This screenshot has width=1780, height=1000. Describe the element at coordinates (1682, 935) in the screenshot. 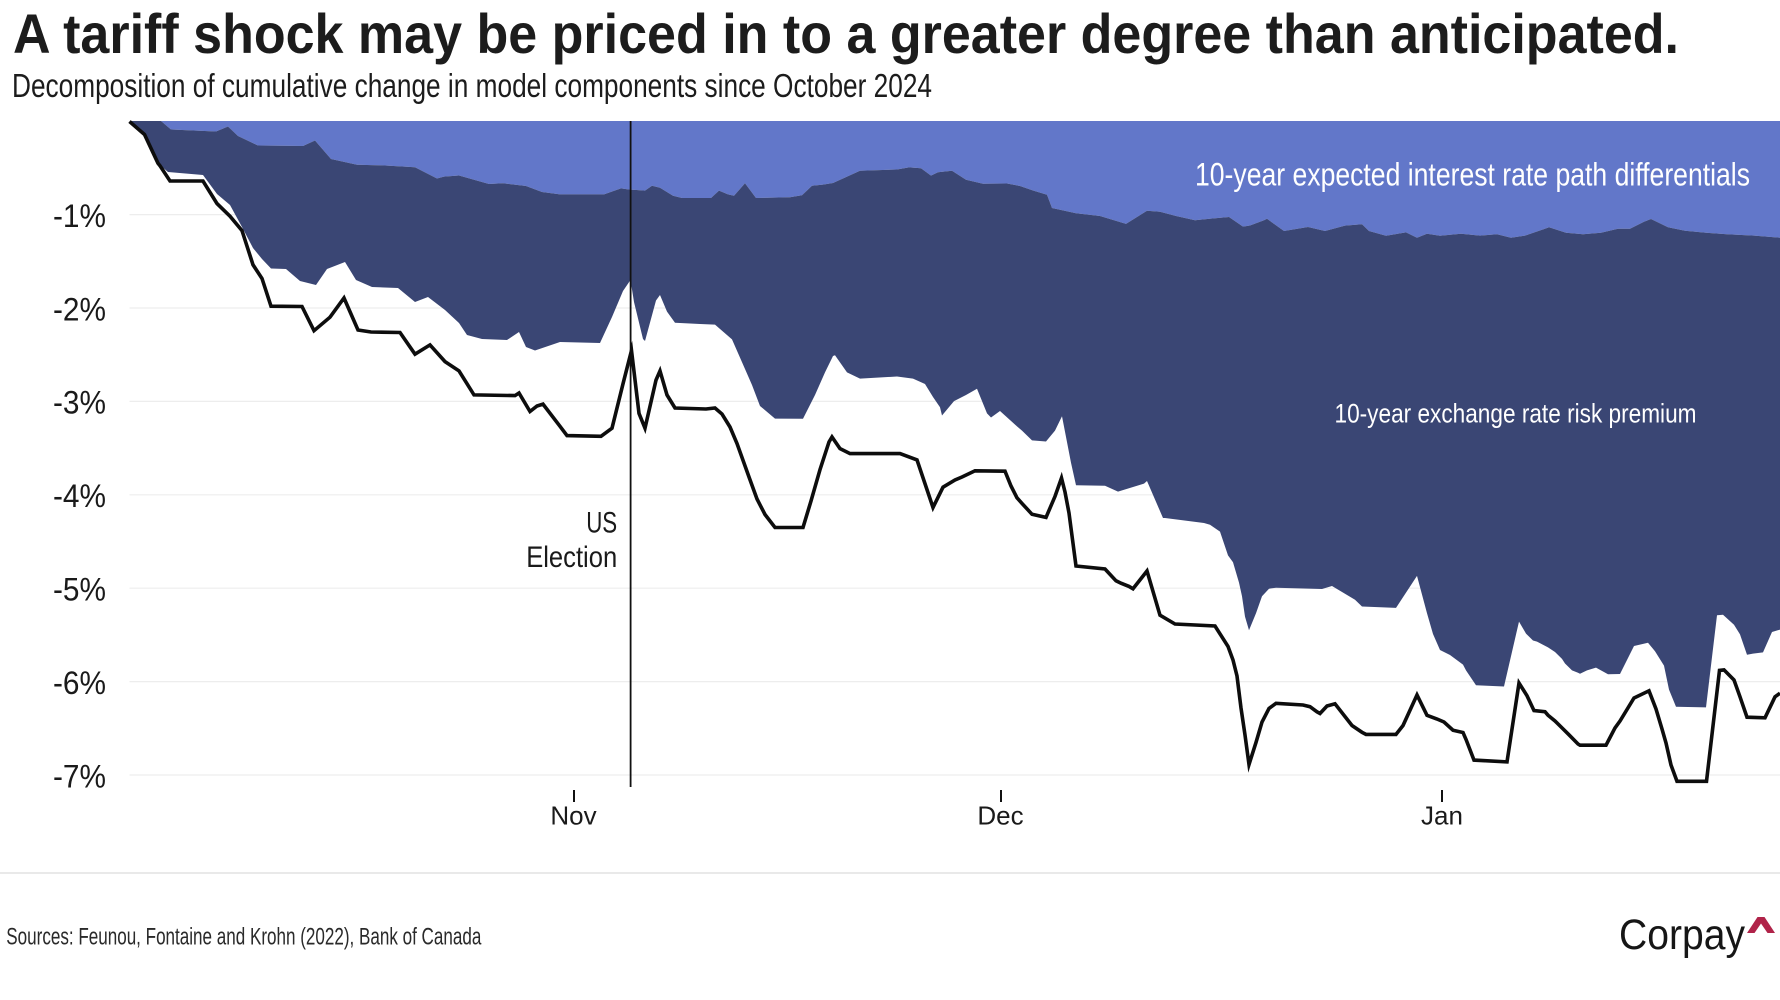

I see `svg-text: Corpay` at that location.